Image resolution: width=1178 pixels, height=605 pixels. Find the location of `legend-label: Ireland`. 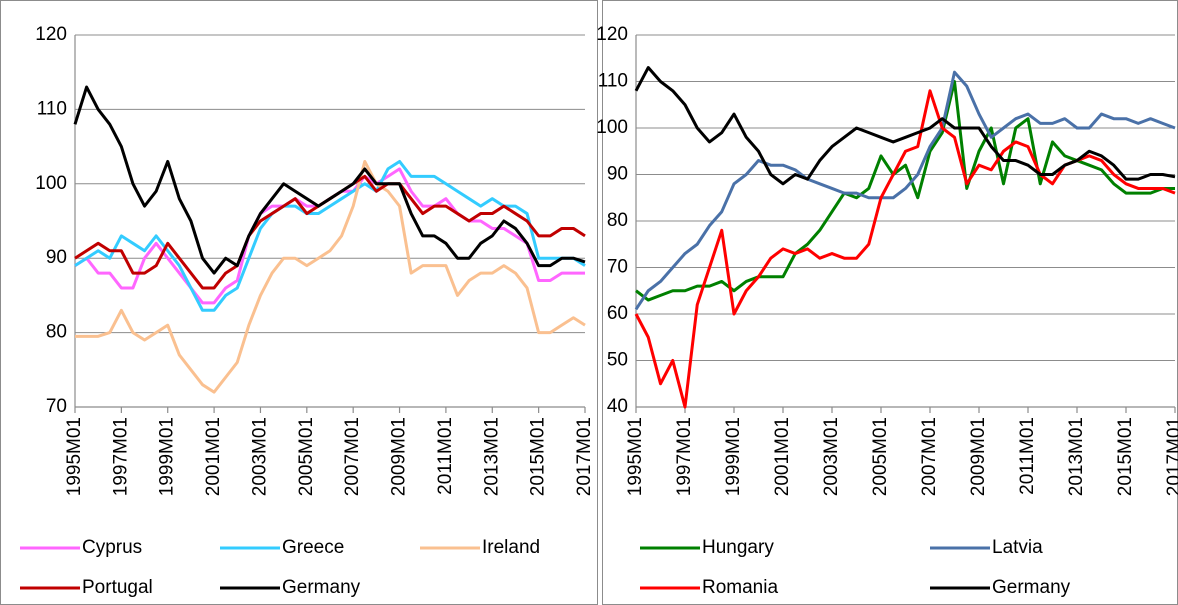

legend-label: Ireland is located at coordinates (511, 547).